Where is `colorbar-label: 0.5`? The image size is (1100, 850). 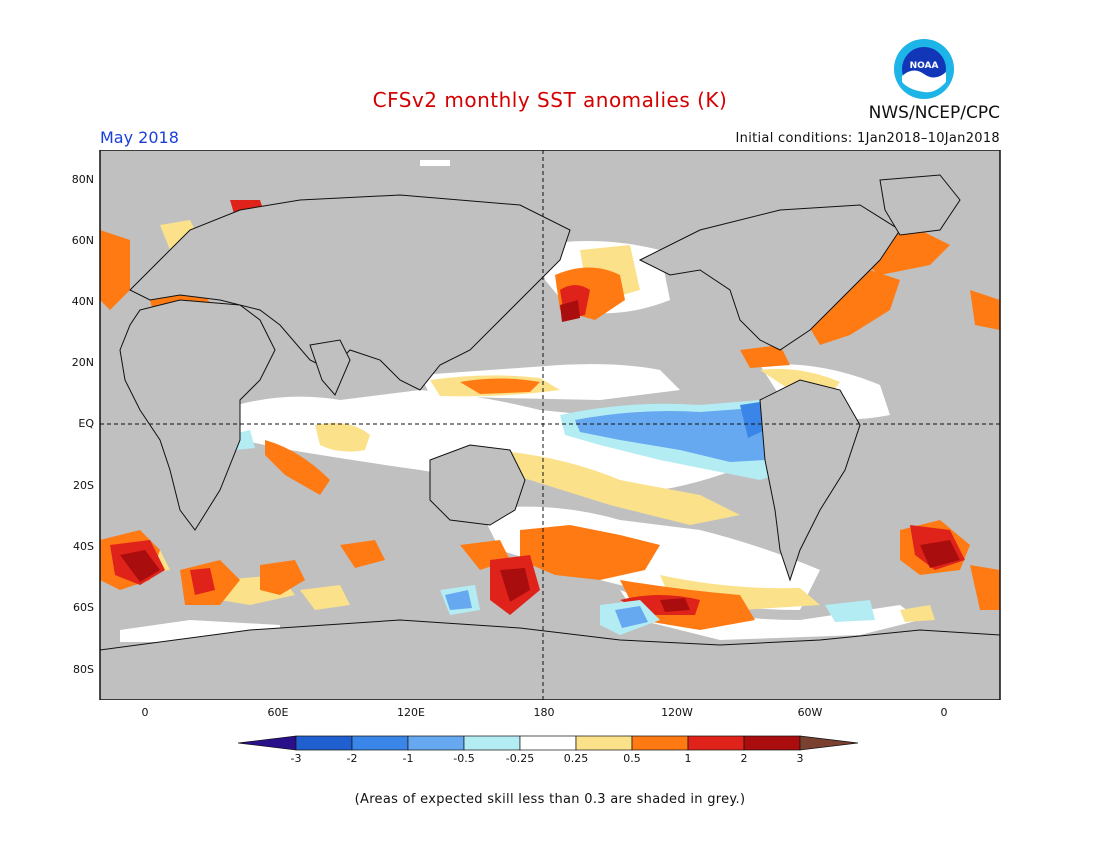 colorbar-label: 0.5 is located at coordinates (632, 758).